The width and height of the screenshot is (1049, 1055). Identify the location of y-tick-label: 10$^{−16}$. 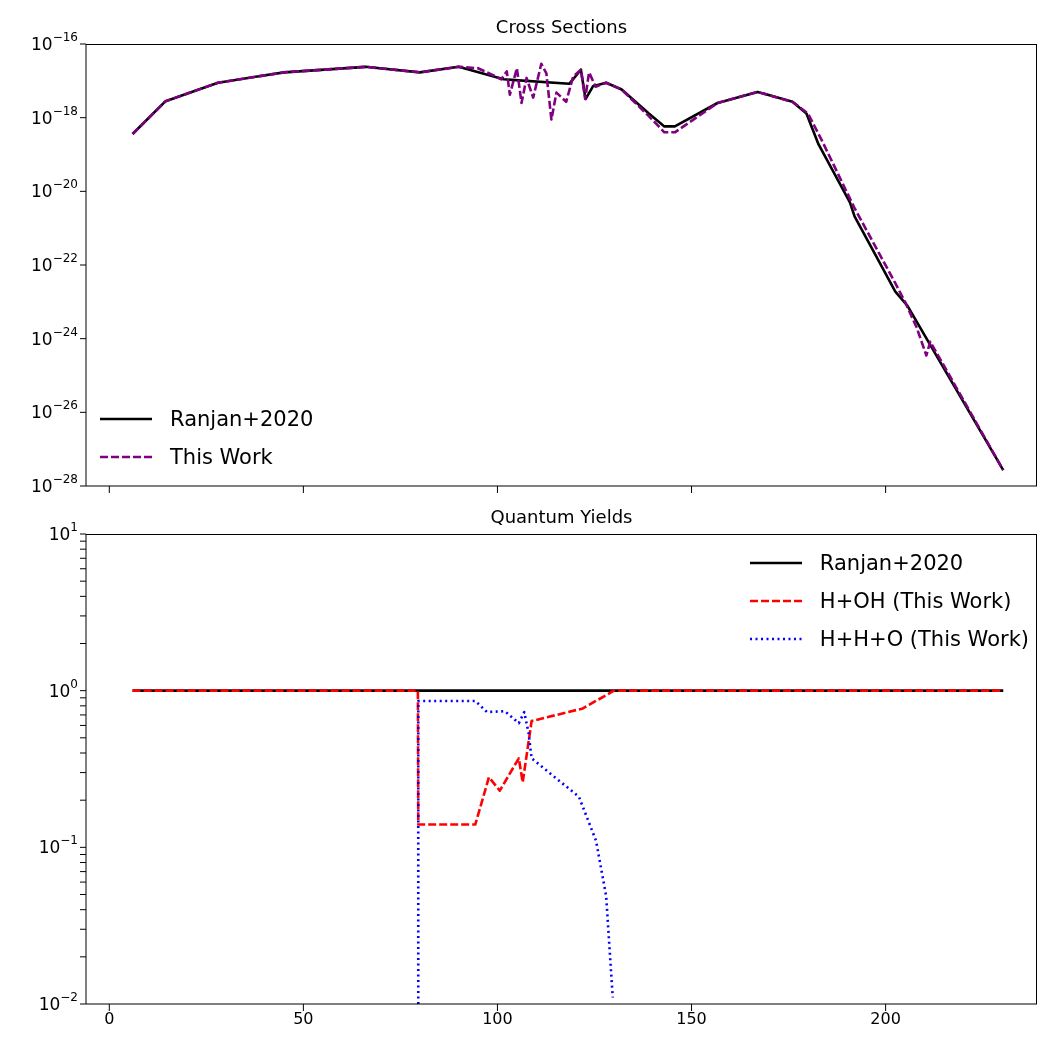
(54, 42).